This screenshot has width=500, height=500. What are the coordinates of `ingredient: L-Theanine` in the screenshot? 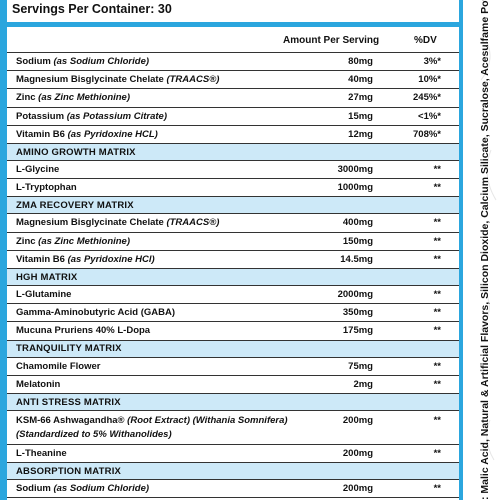 It's located at (41, 453).